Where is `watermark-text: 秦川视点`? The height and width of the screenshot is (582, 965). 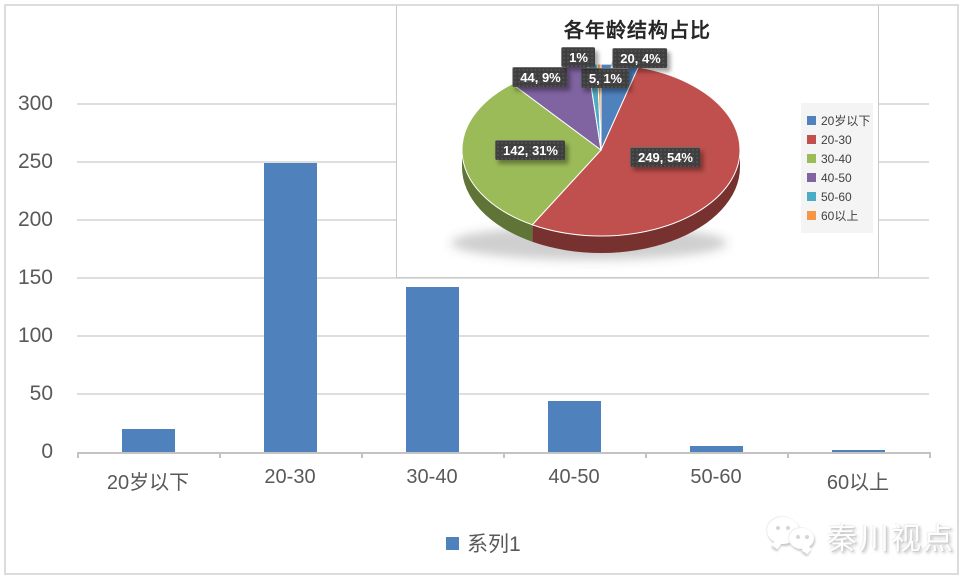 watermark-text: 秦川视点 is located at coordinates (891, 539).